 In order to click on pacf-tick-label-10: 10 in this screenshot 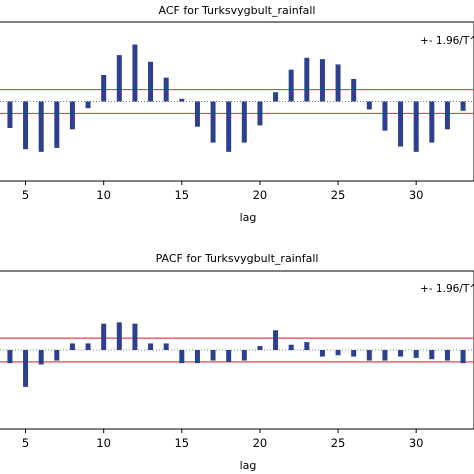, I will do `click(103, 443)`.